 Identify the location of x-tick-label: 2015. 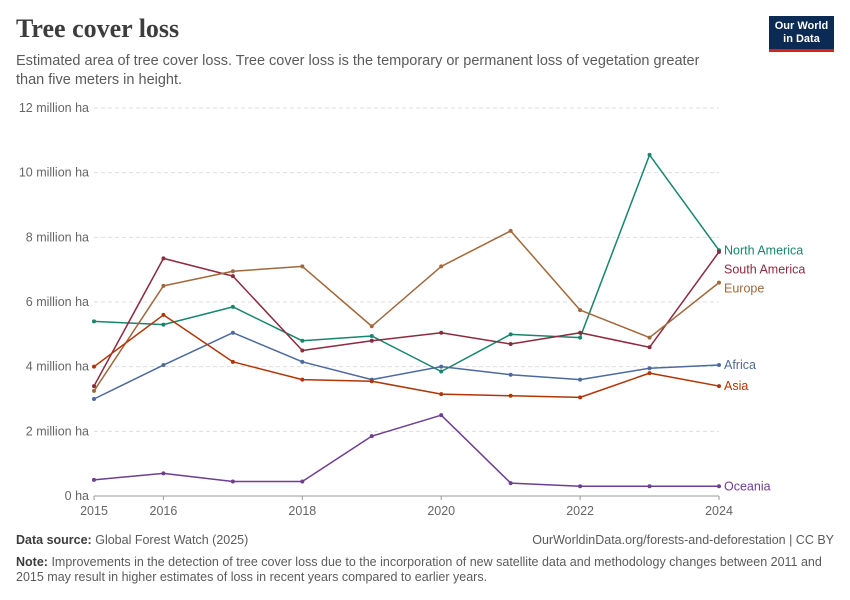
(94, 511).